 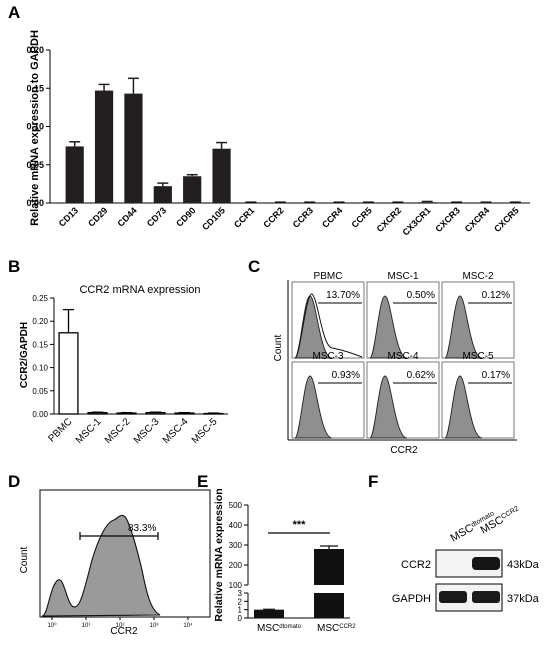 What do you see at coordinates (421, 295) in the screenshot?
I see `panel-c-gate-percent: 0.50%` at bounding box center [421, 295].